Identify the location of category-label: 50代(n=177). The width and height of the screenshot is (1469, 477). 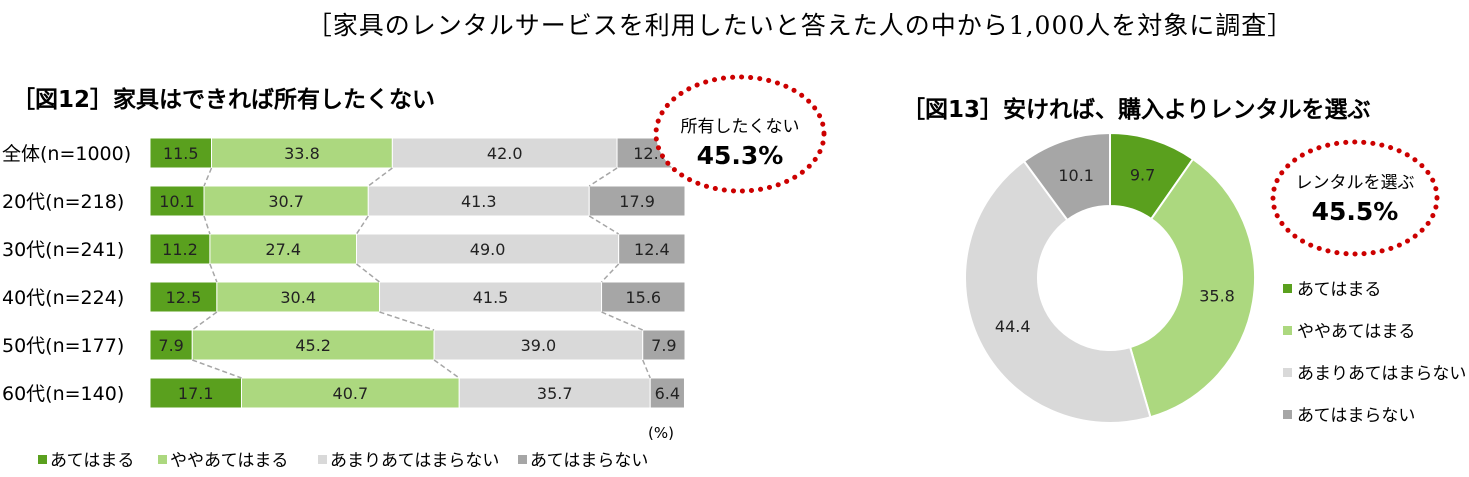
(63, 346).